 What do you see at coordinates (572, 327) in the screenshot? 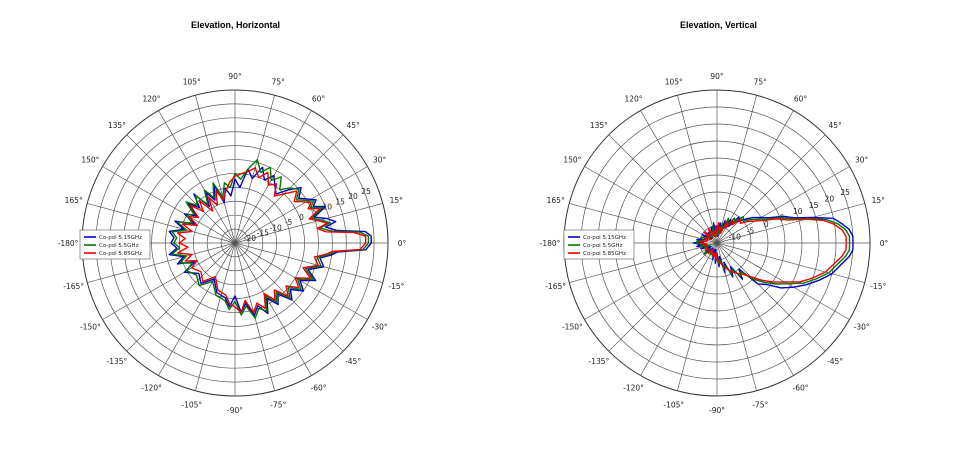
I see `angle-tick-label: -150°` at bounding box center [572, 327].